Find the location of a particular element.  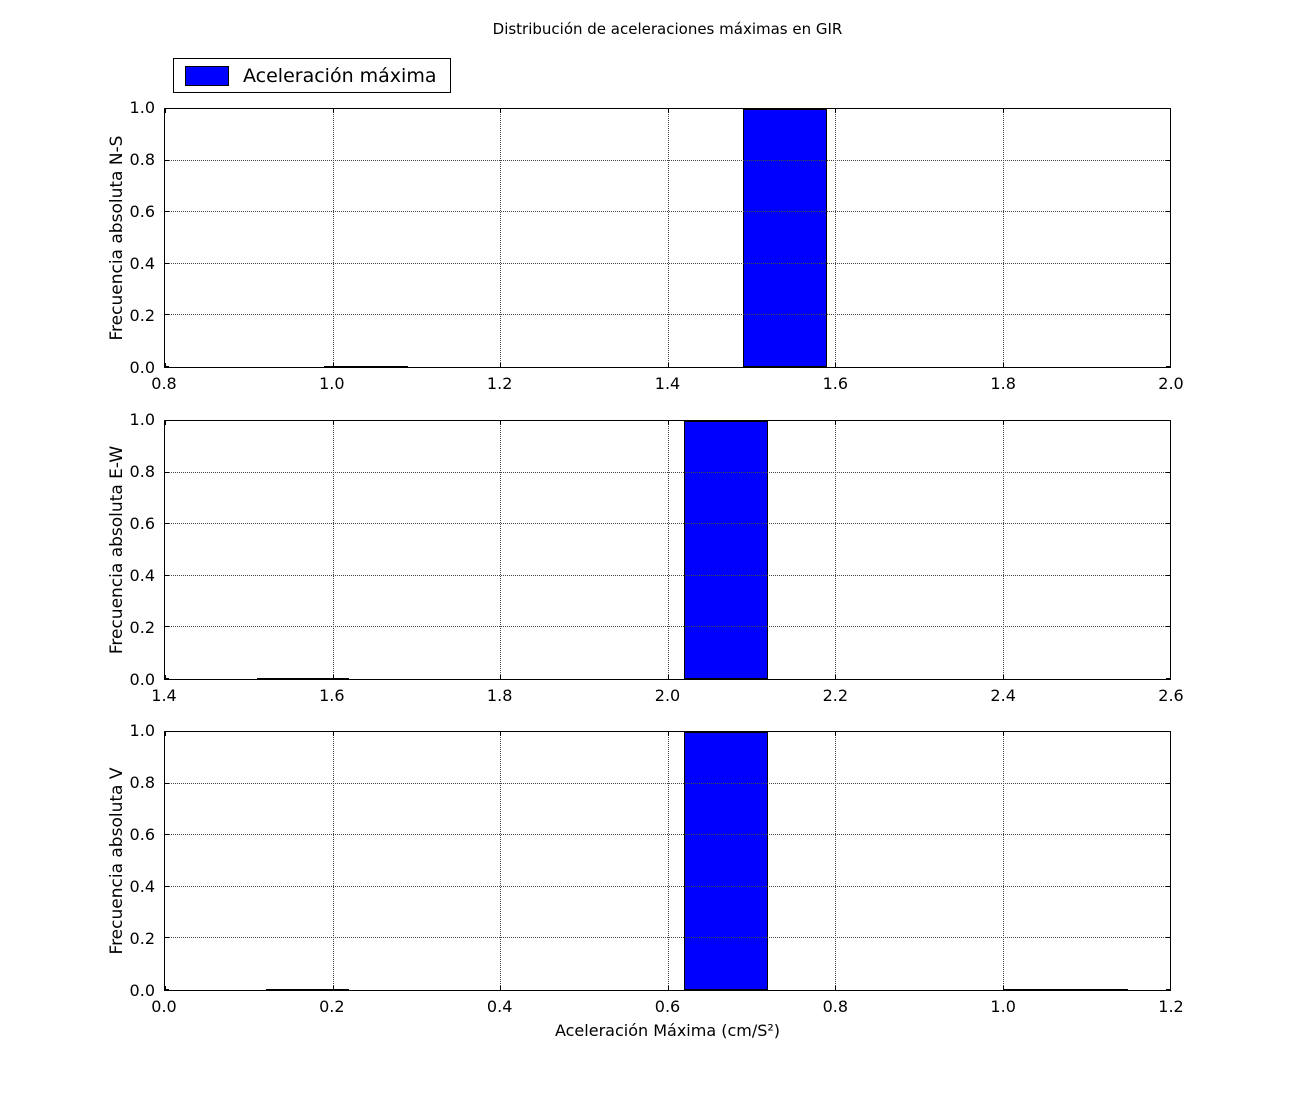

legend: Aceleración máxima is located at coordinates (312, 75).